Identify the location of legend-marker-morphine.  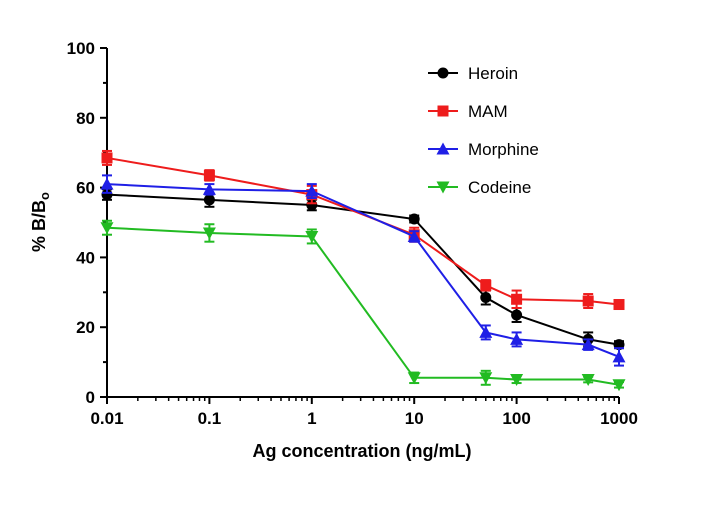
(443, 148).